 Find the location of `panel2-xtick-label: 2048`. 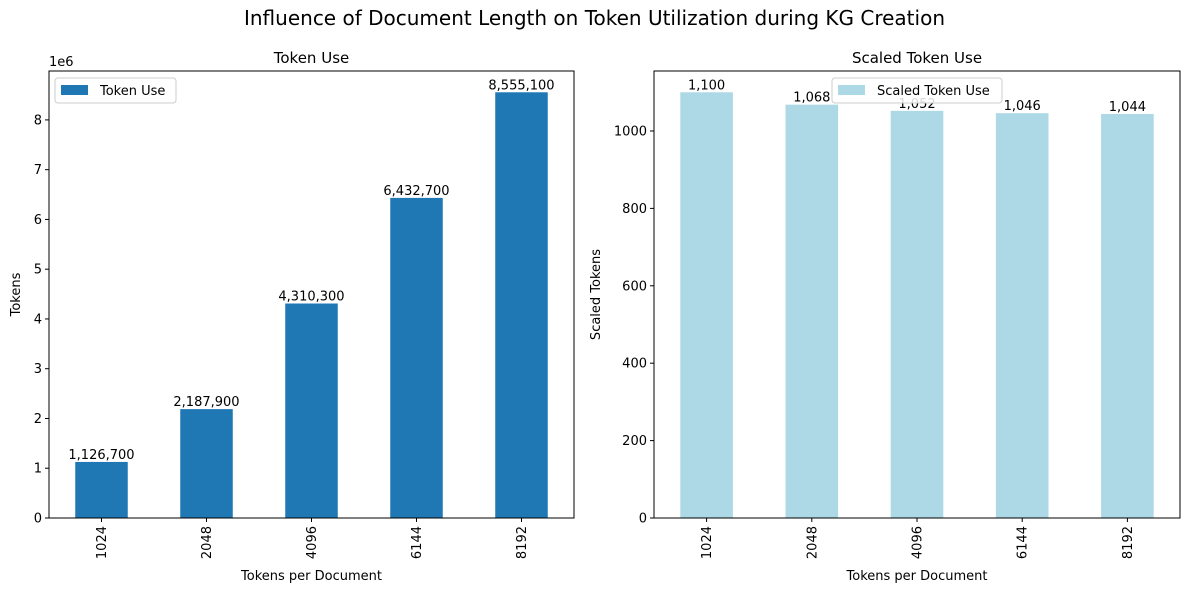

panel2-xtick-label: 2048 is located at coordinates (812, 542).